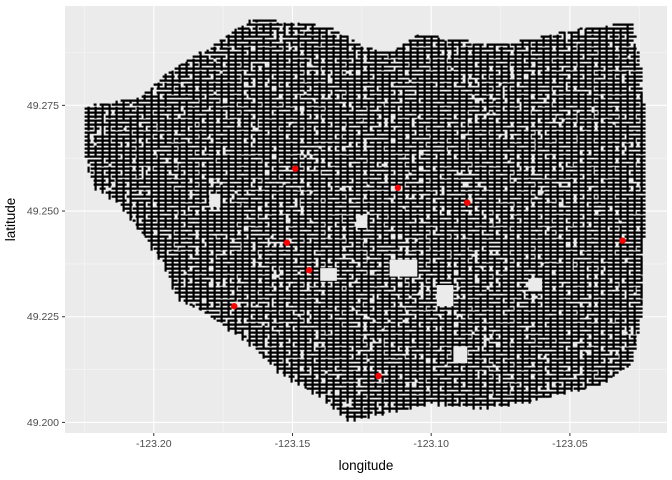  What do you see at coordinates (570, 444) in the screenshot?
I see `x-tick-label: -123.05` at bounding box center [570, 444].